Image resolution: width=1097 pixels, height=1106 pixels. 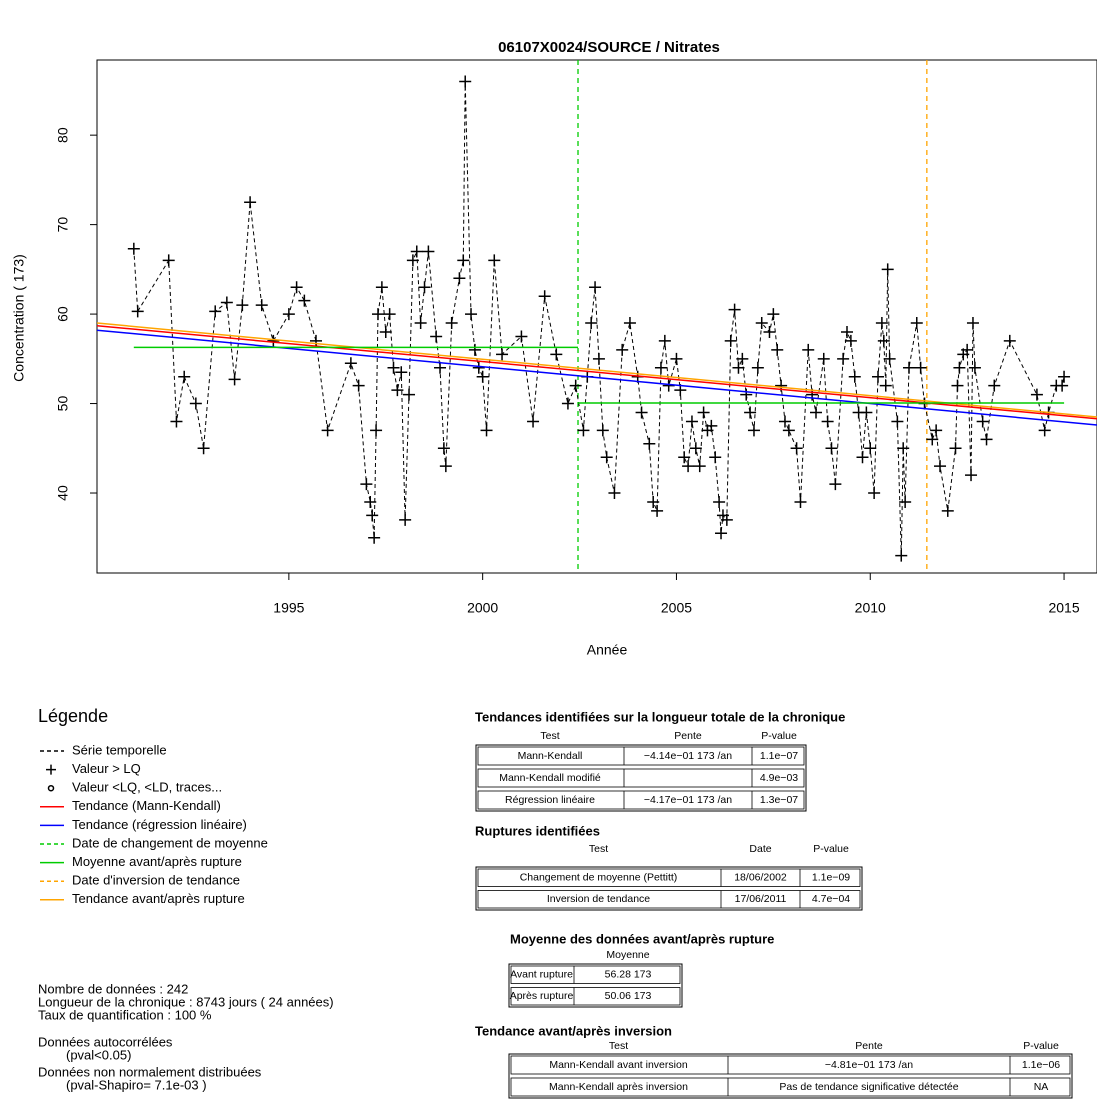 I want to click on table-cell: 1.1e−07, so click(x=779, y=756).